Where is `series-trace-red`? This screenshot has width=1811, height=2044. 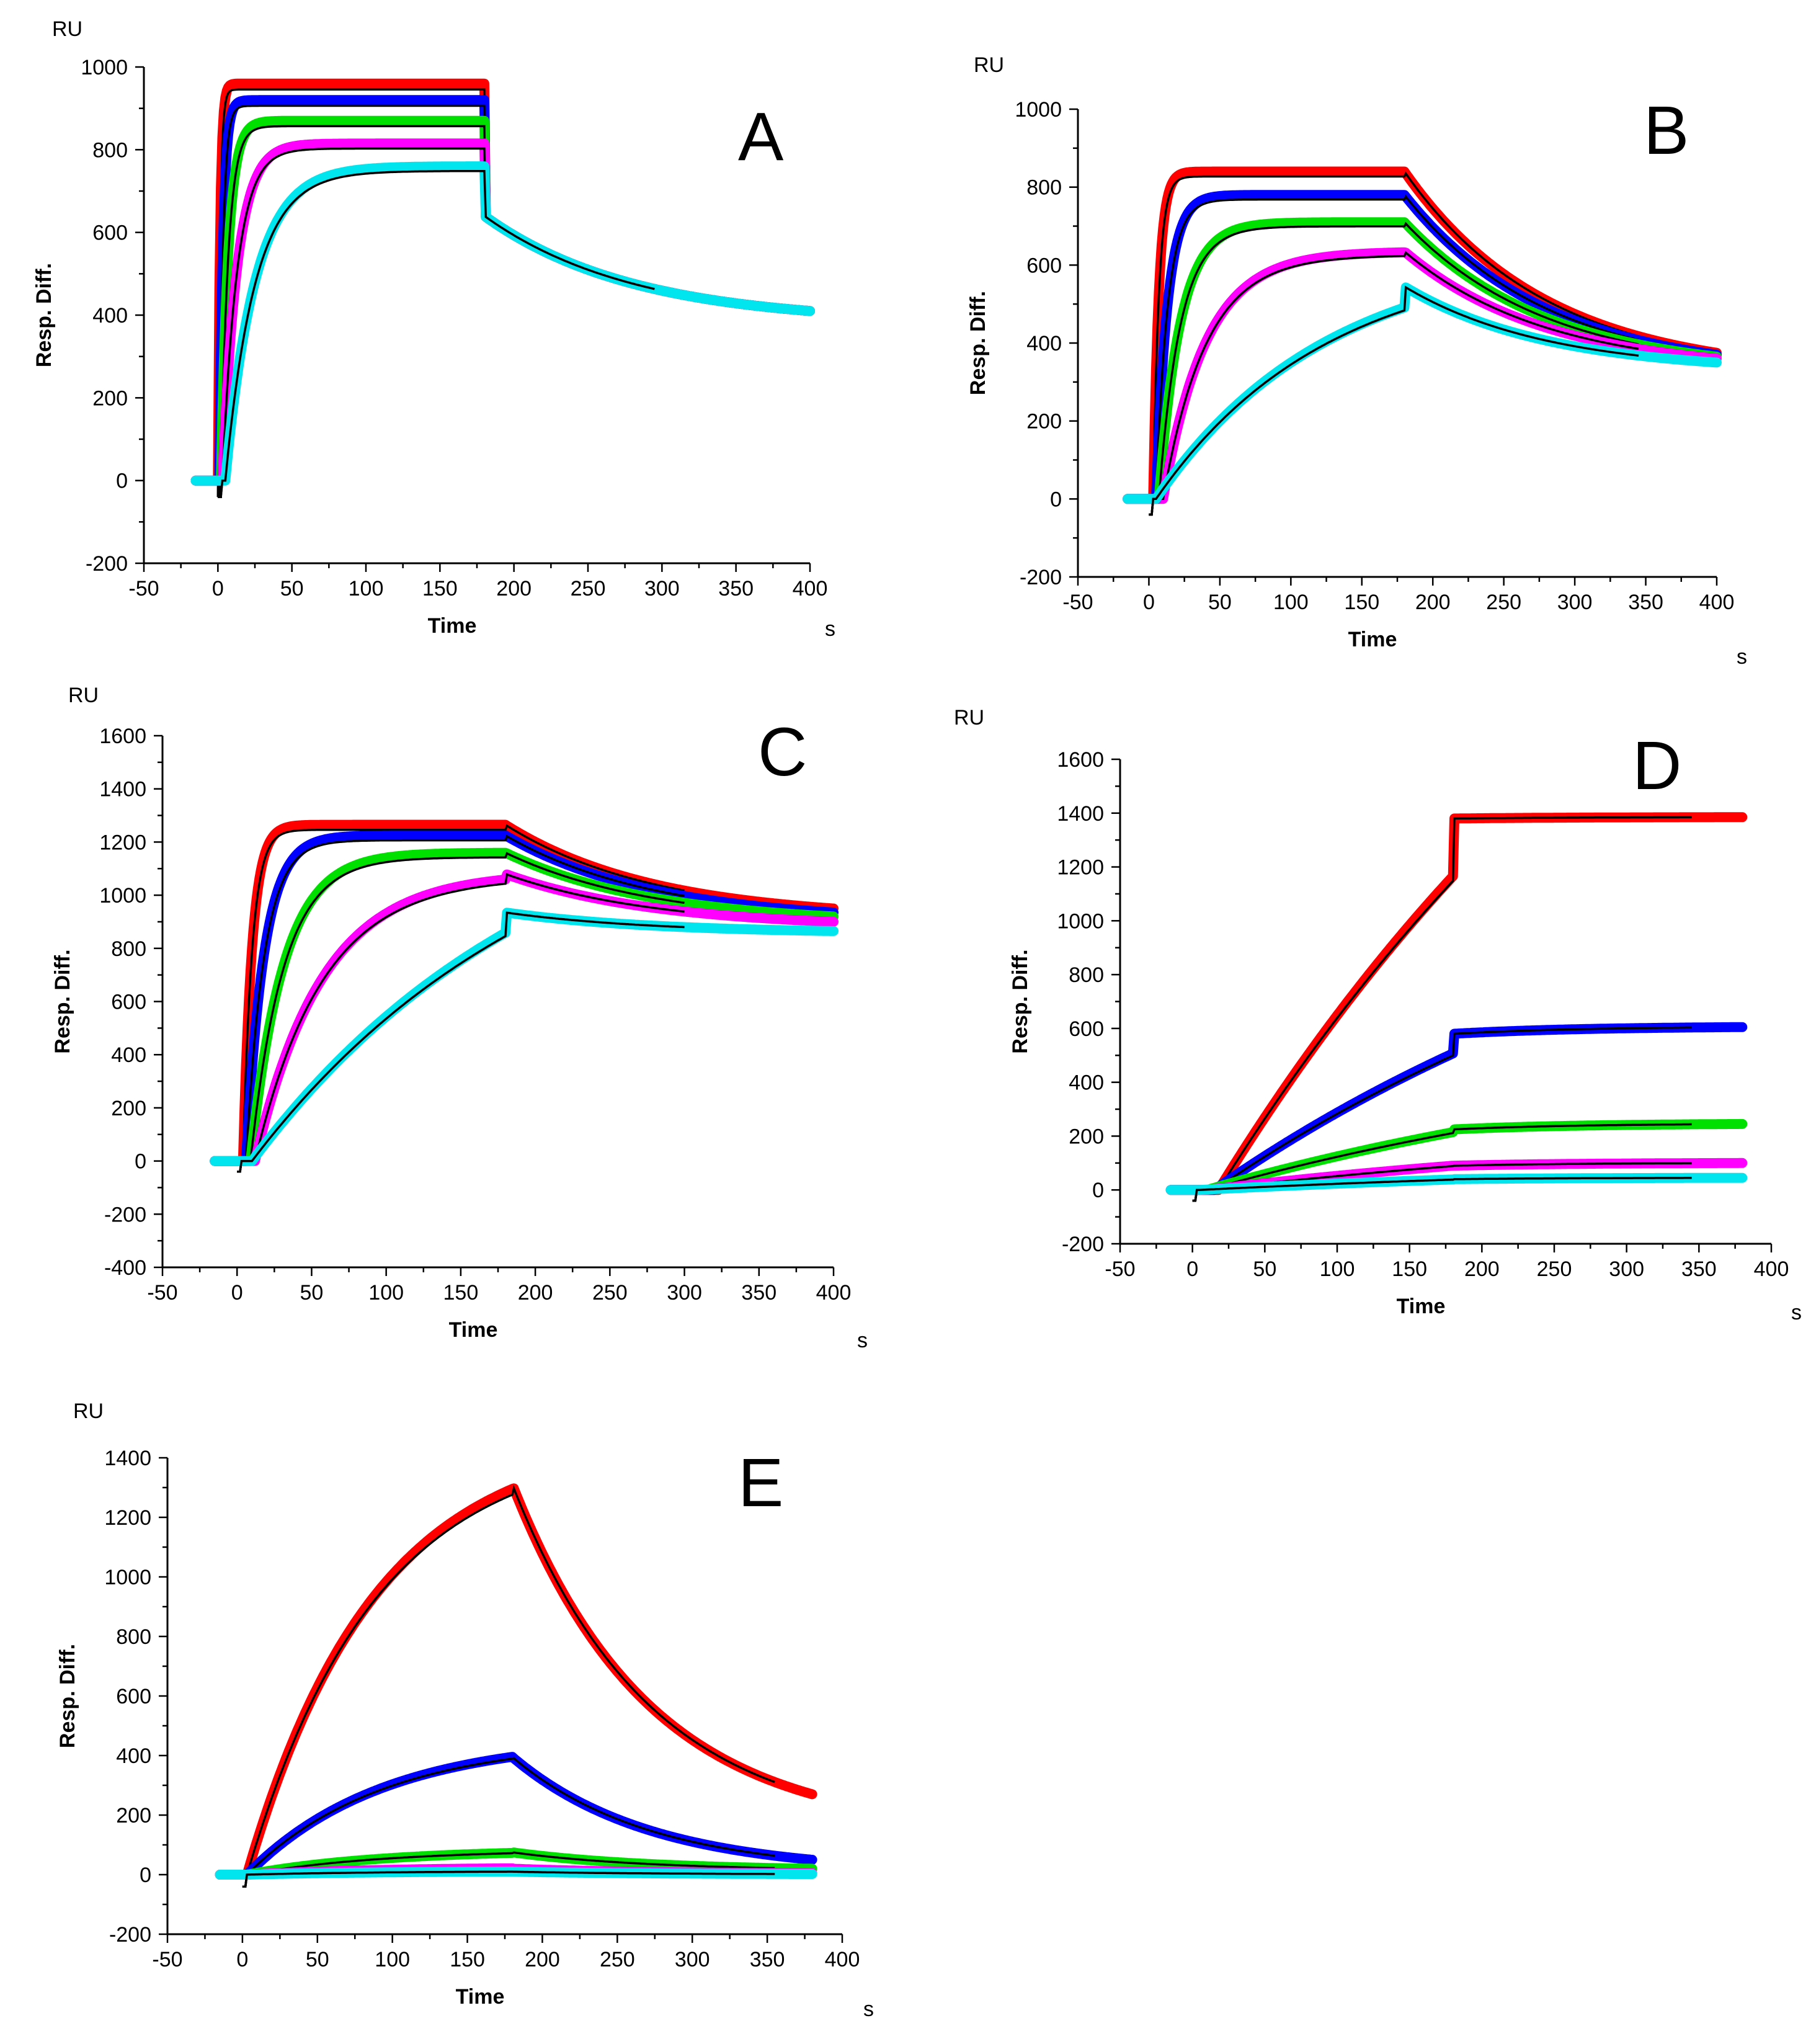
series-trace-red is located at coordinates (516, 1681).